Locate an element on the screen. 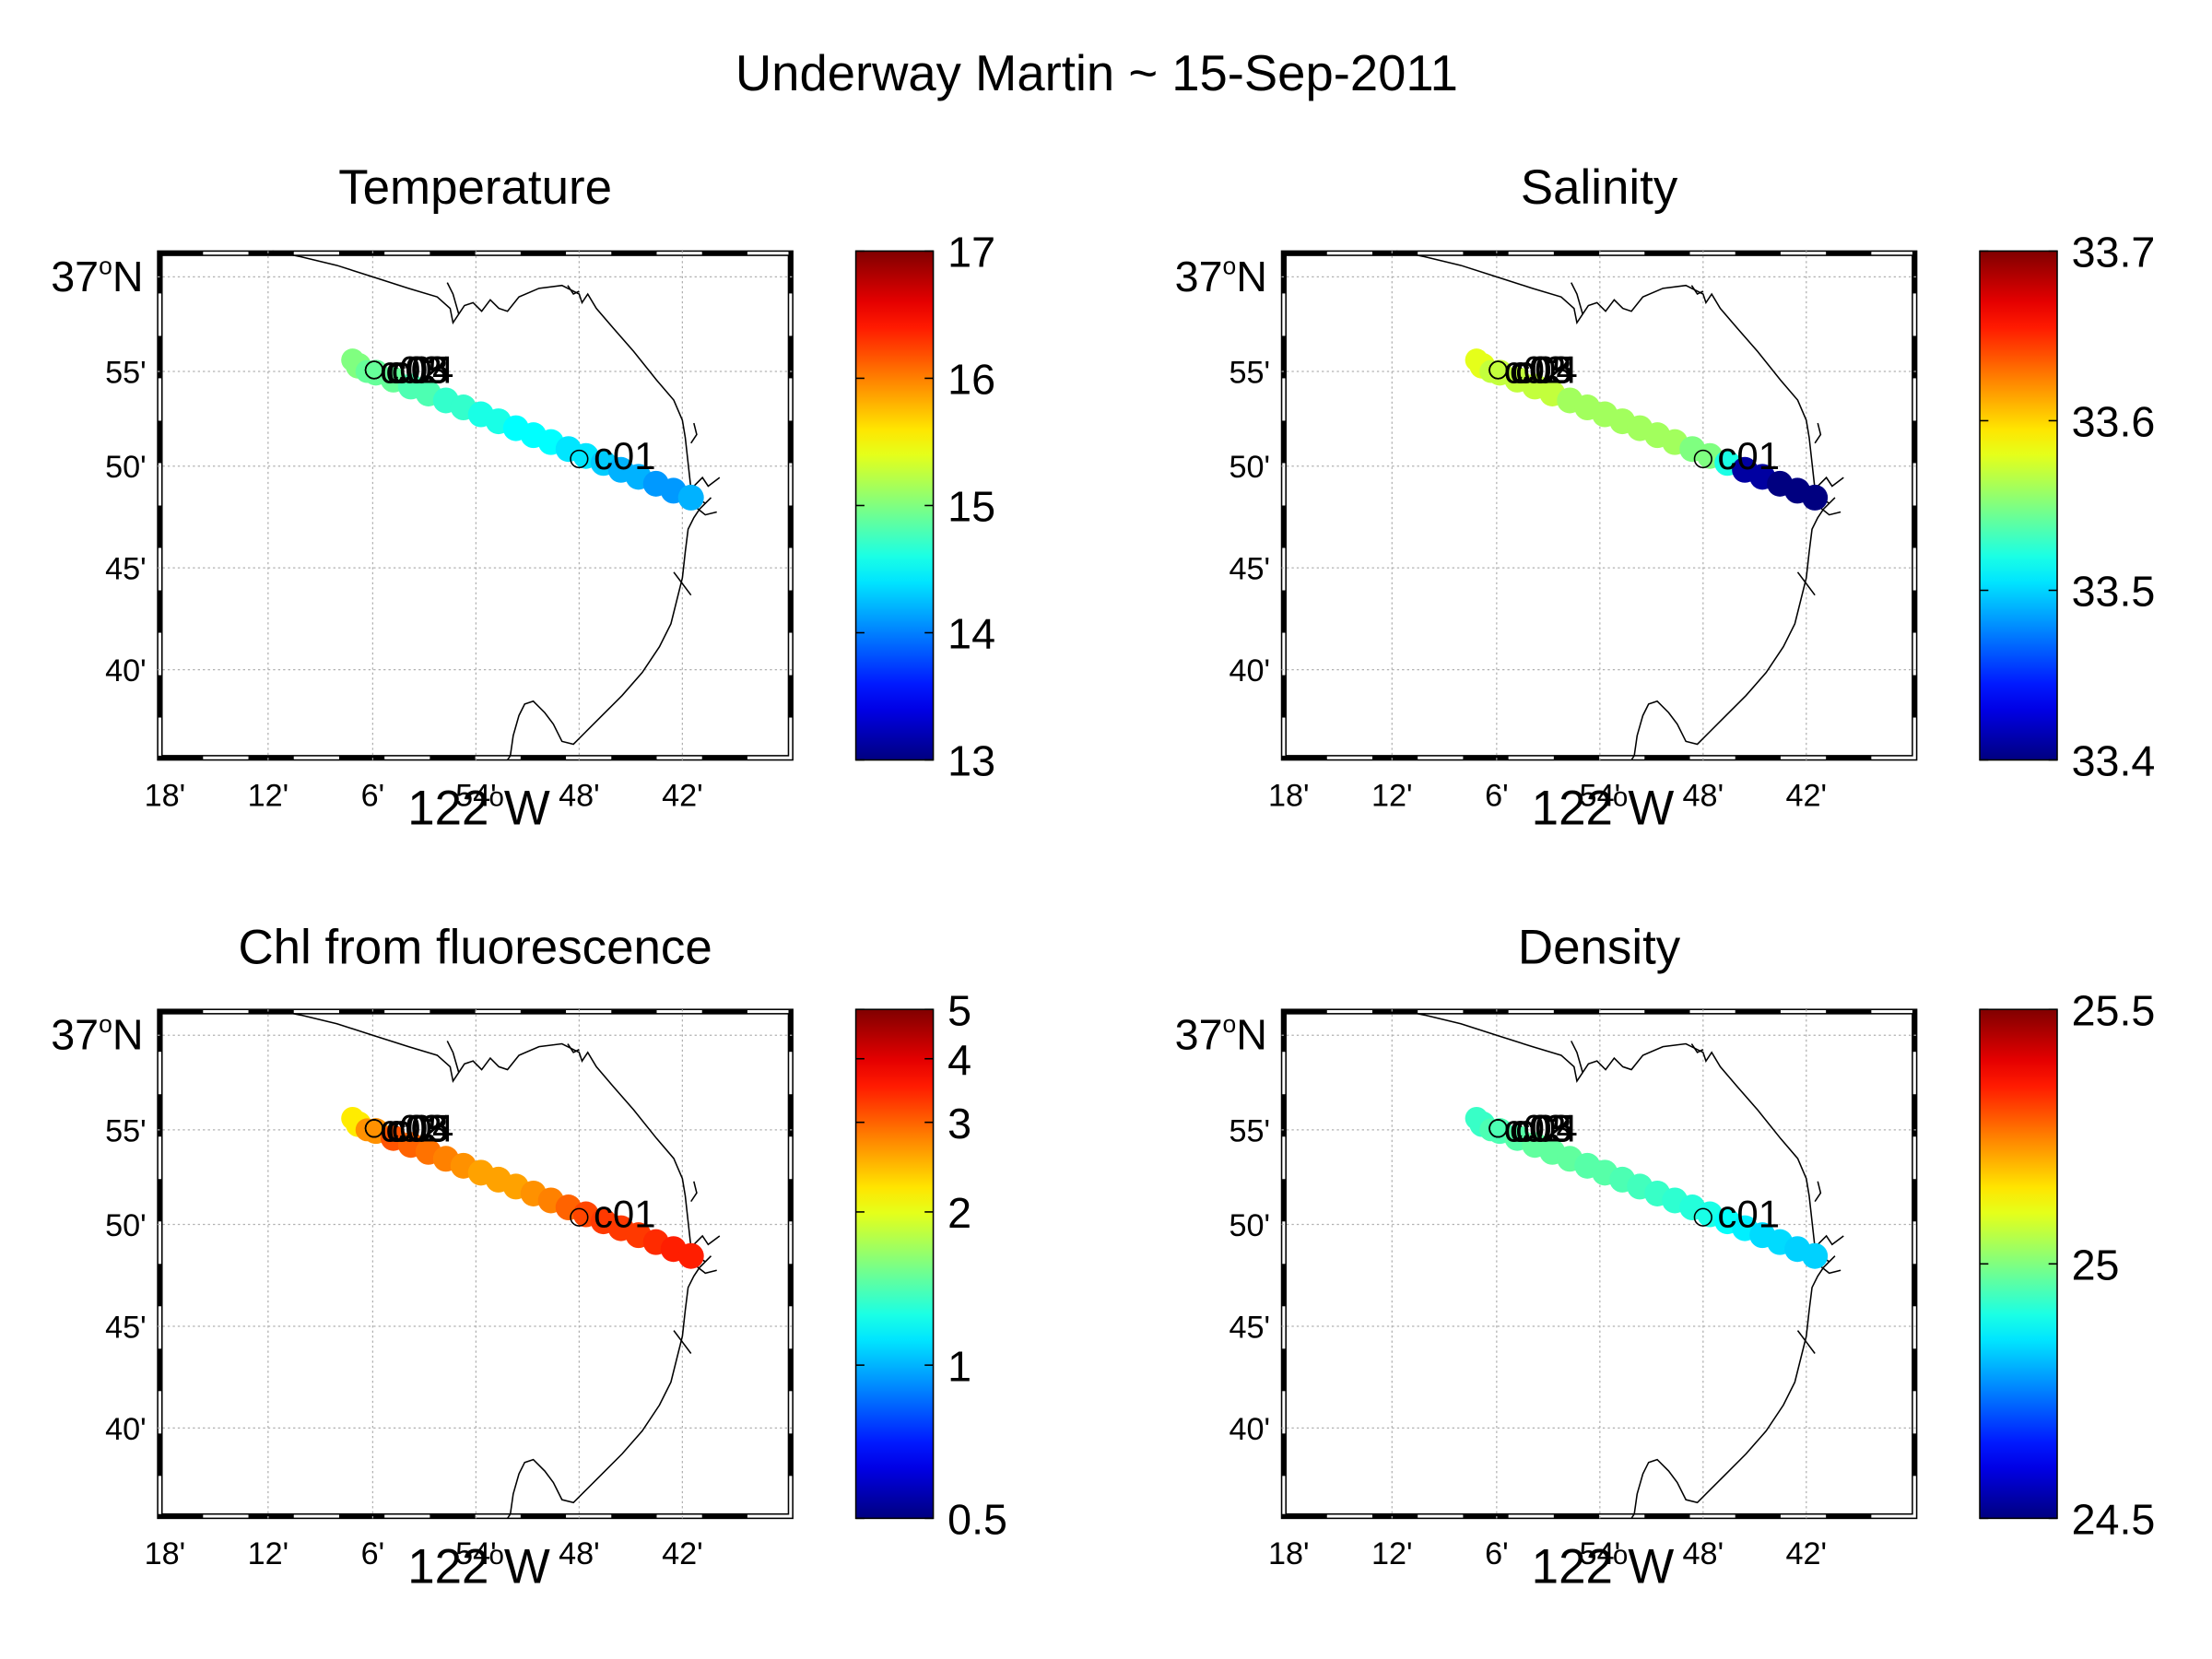 Image resolution: width=2212 pixels, height=1659 pixels. colorbar-tick-label: 1 is located at coordinates (959, 1366).